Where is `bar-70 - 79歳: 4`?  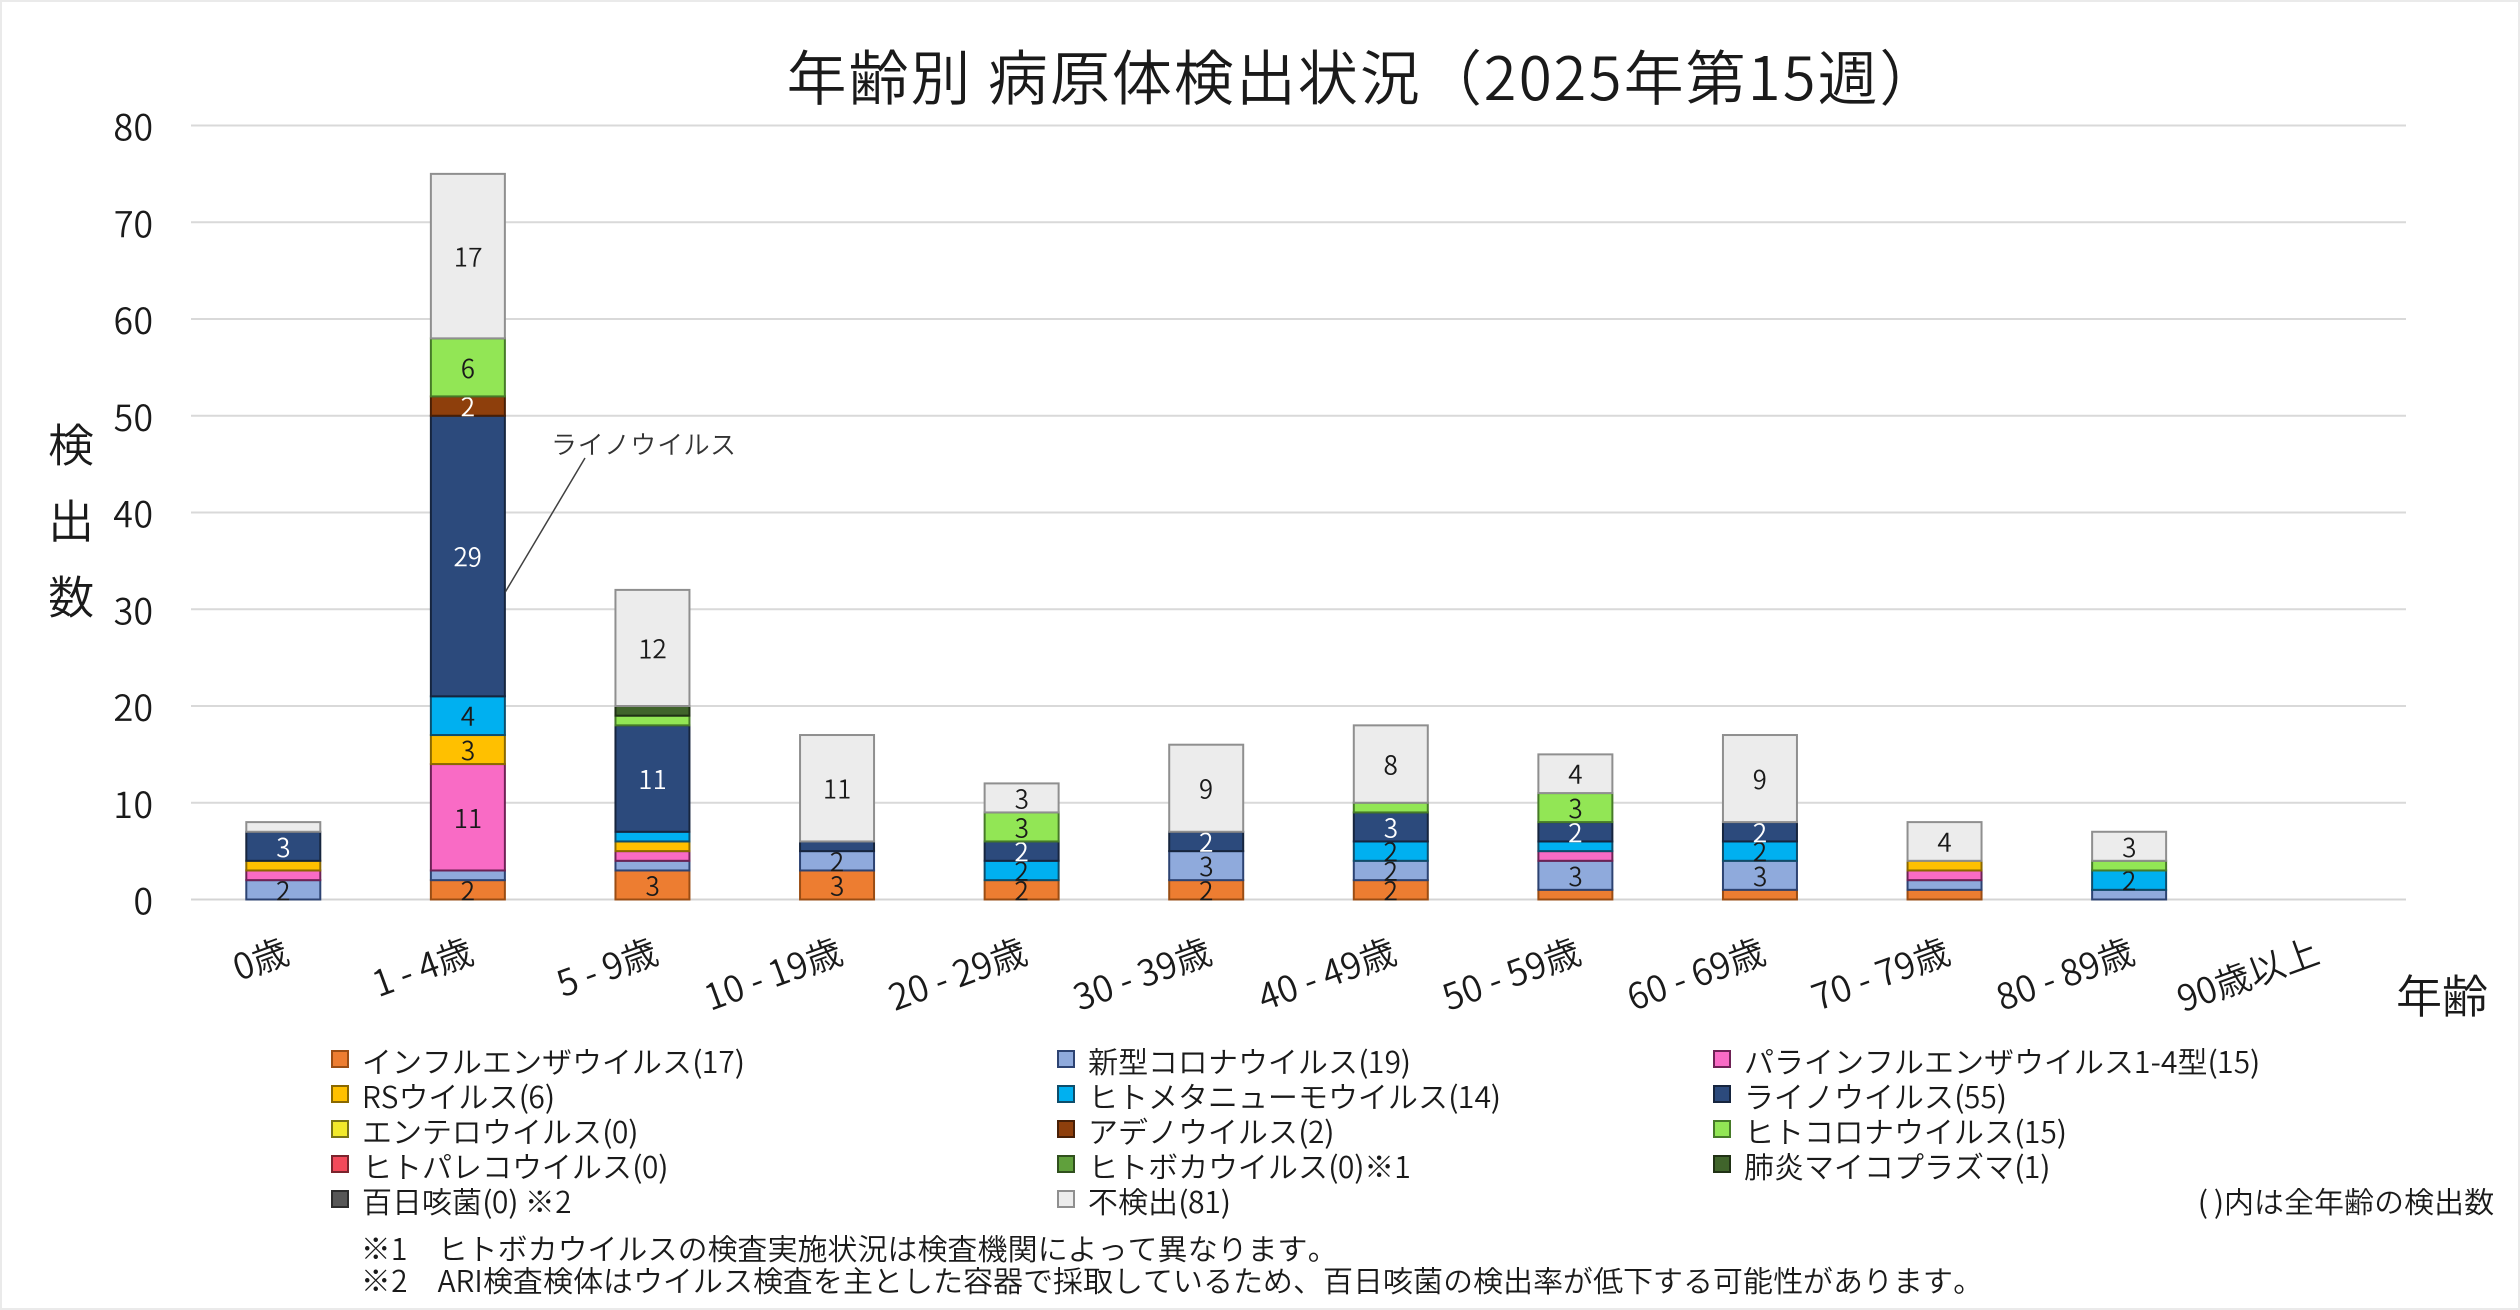
bar-70 - 79歳: 4 is located at coordinates (1944, 861).